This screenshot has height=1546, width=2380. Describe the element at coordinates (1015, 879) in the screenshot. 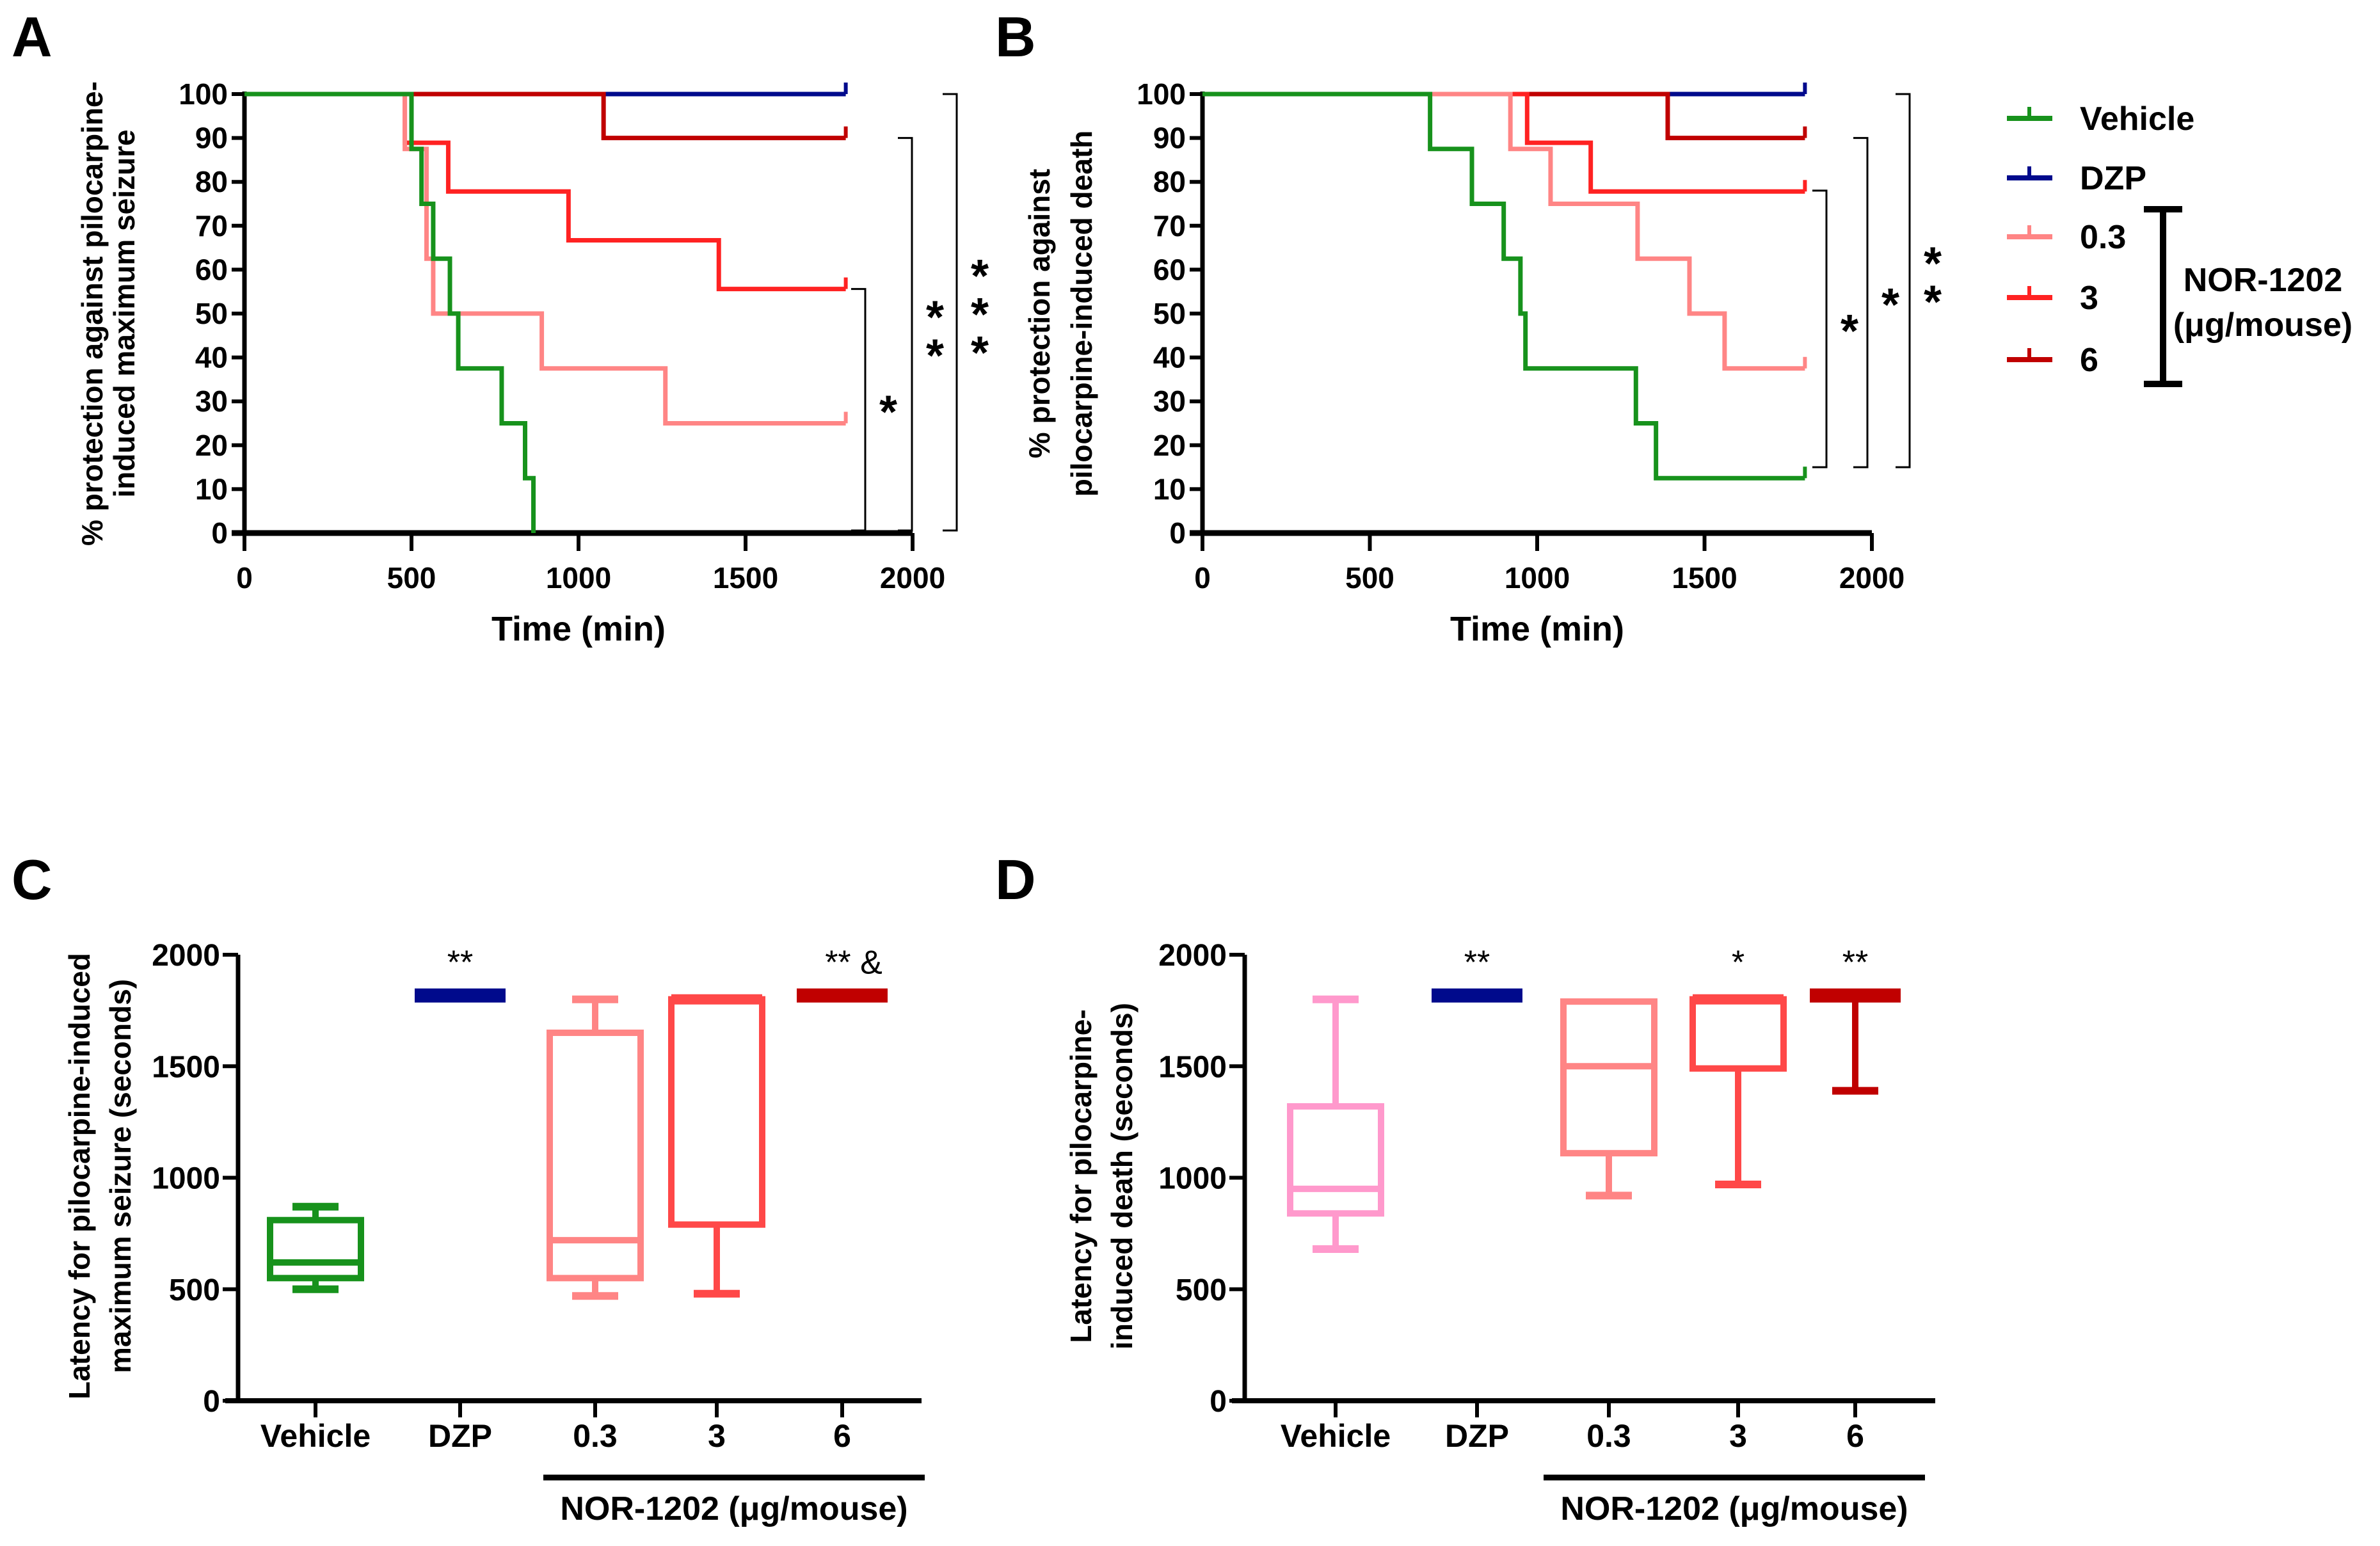

I see `panel-label-d: D` at that location.